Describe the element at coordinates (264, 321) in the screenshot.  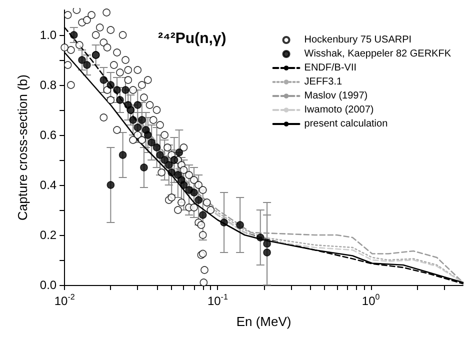
I see `x-axis-title: En (MeV)` at that location.